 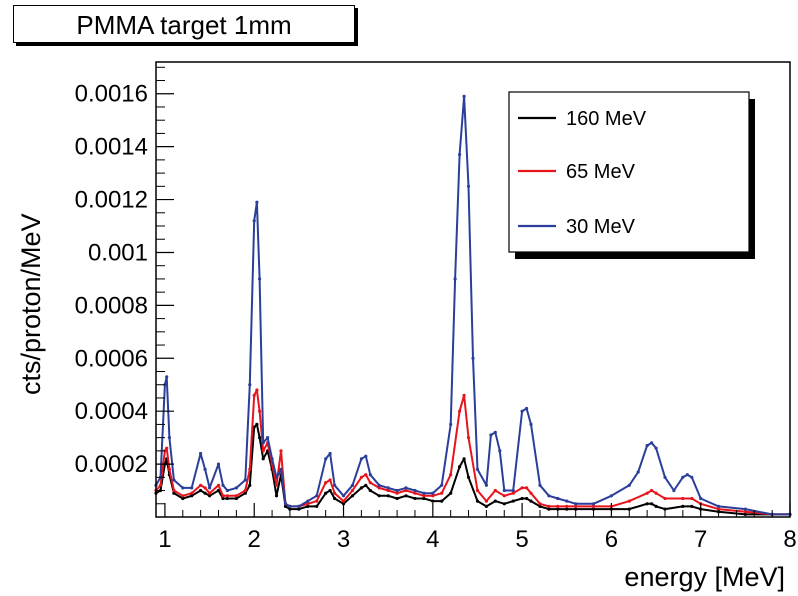 I want to click on legend-label: 30 MeV, so click(x=601, y=227).